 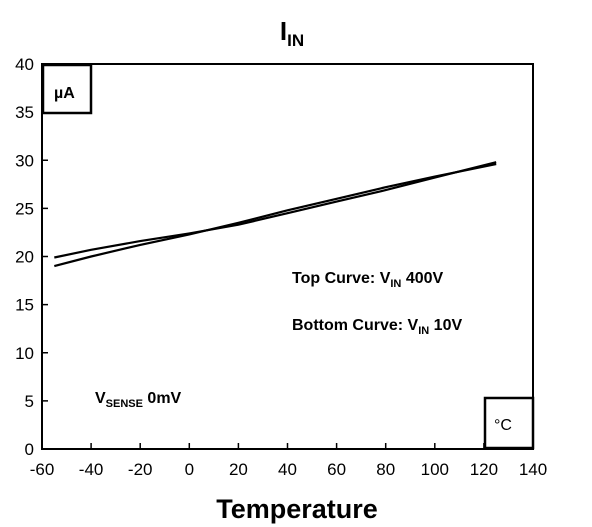 I want to click on y-tick-label: 10, so click(x=24, y=353).